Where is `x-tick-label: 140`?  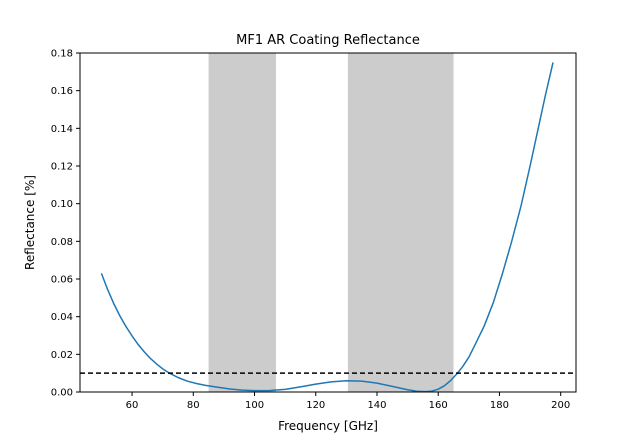 x-tick-label: 140 is located at coordinates (376, 405).